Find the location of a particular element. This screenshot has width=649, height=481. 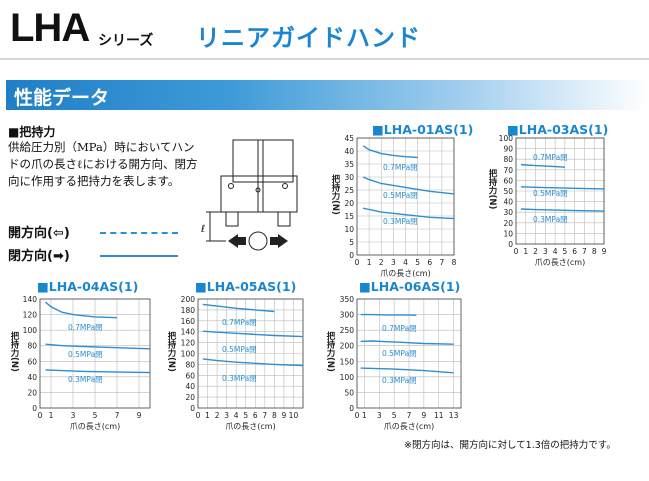

chart-title: ■LHA-01AS(1) is located at coordinates (422, 129).